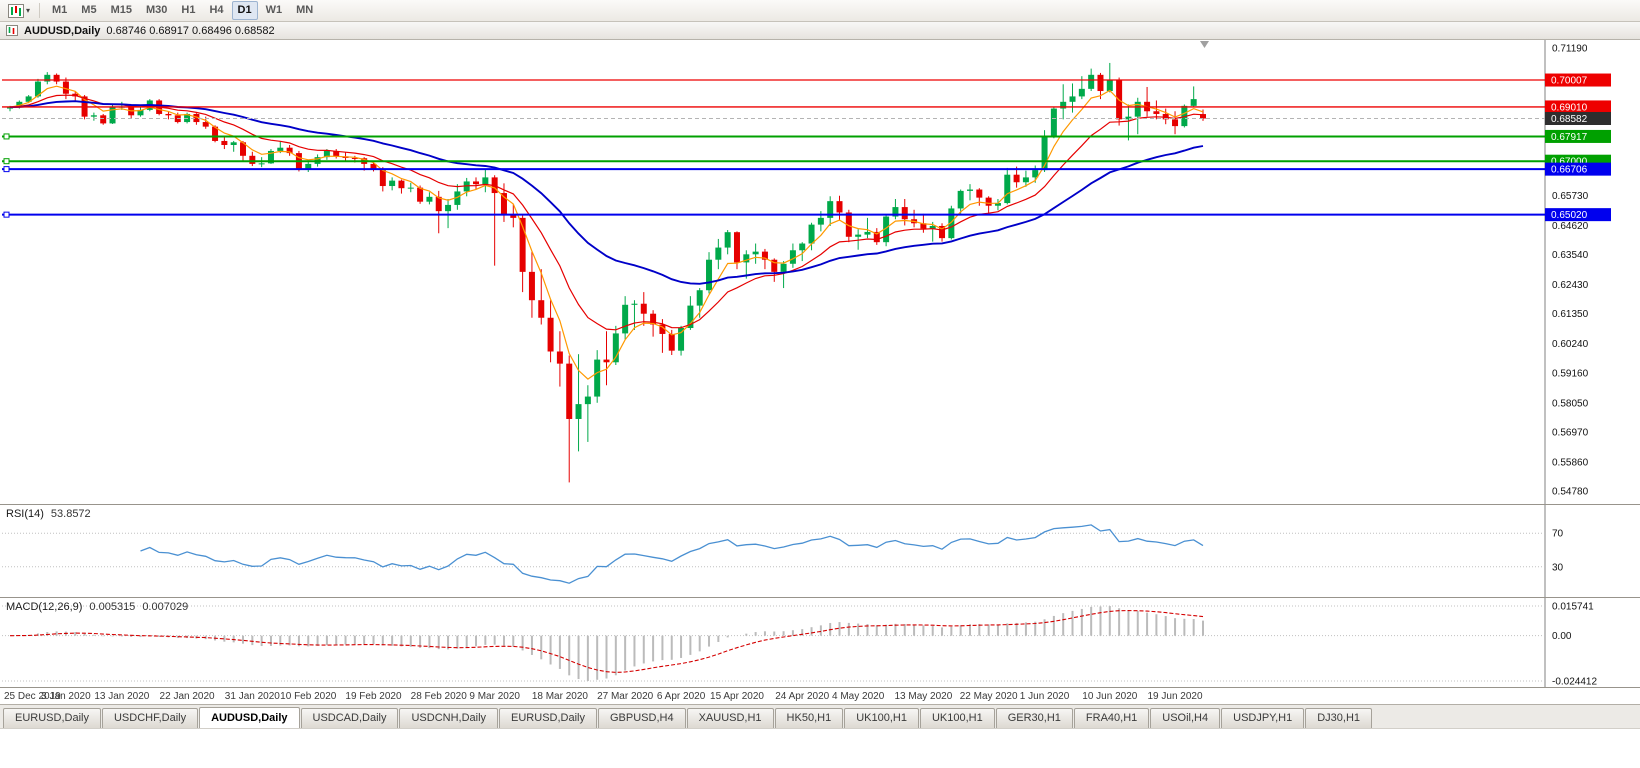 This screenshot has height=768, width=1640. I want to click on rsi-line, so click(672, 554).